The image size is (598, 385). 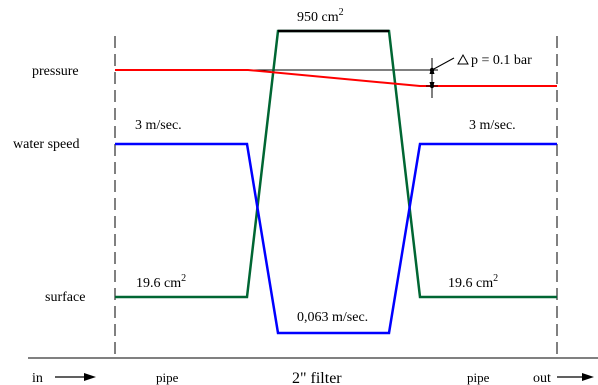 What do you see at coordinates (167, 377) in the screenshot?
I see `pipe-left-label: pipe` at bounding box center [167, 377].